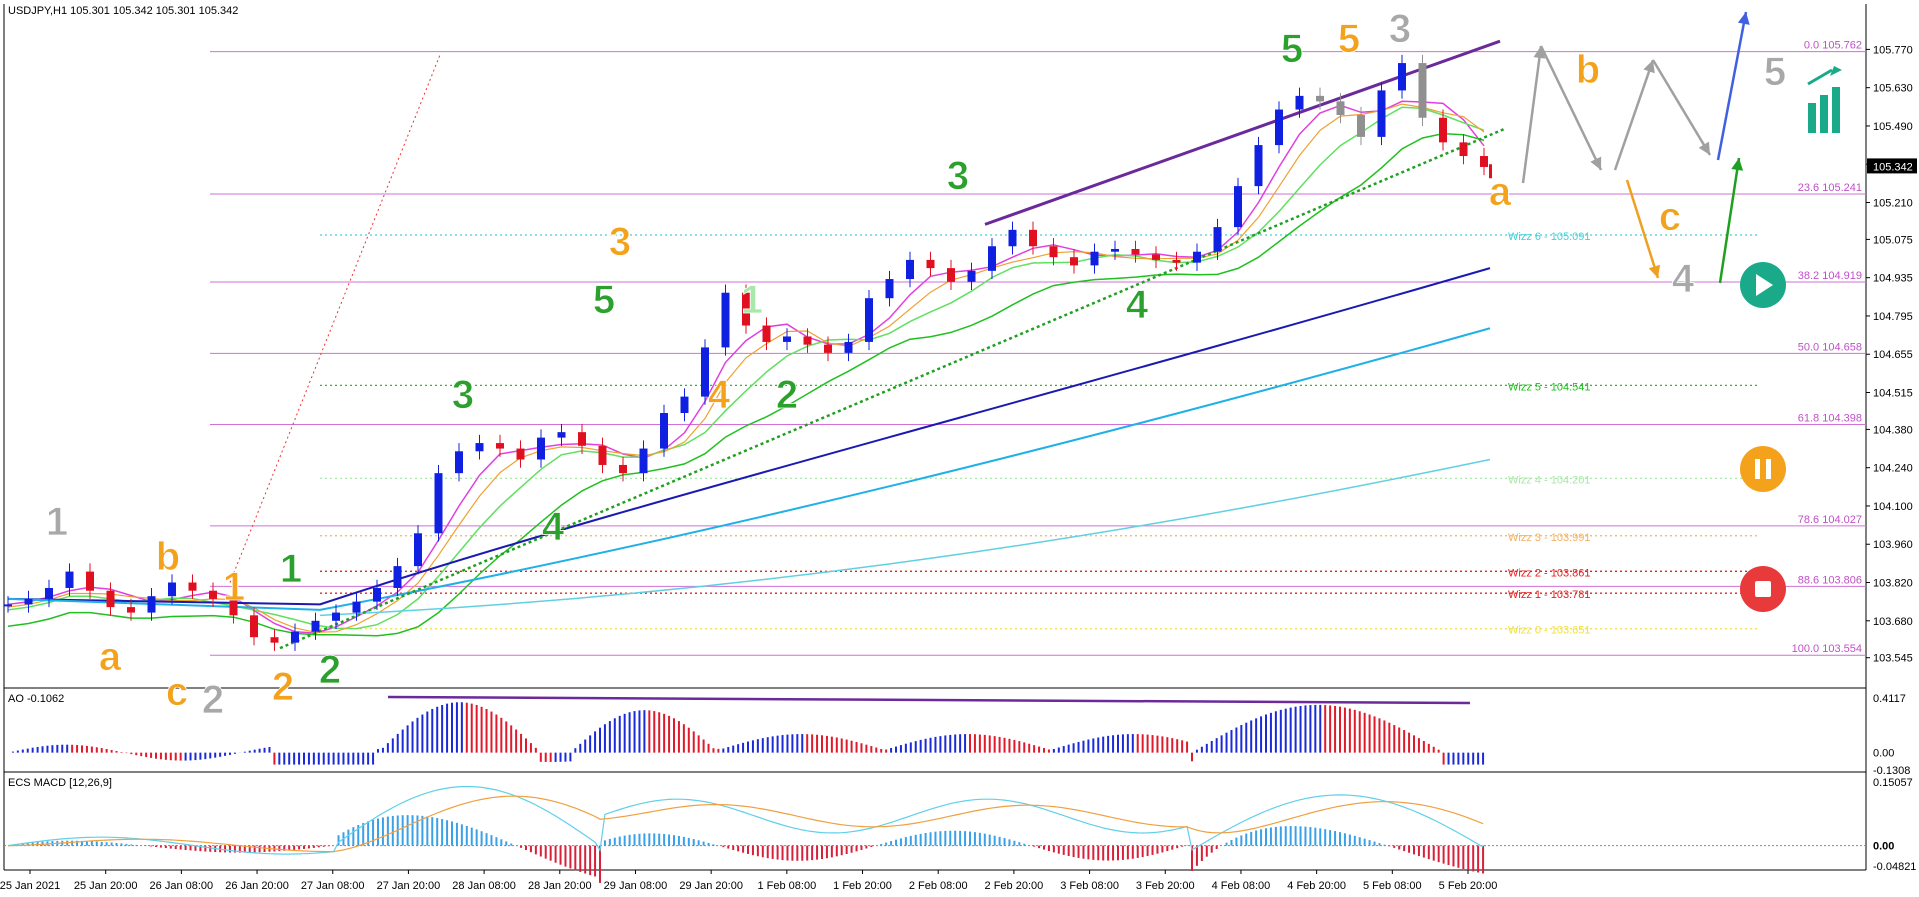  I want to click on current-price-box, so click(1892, 166).